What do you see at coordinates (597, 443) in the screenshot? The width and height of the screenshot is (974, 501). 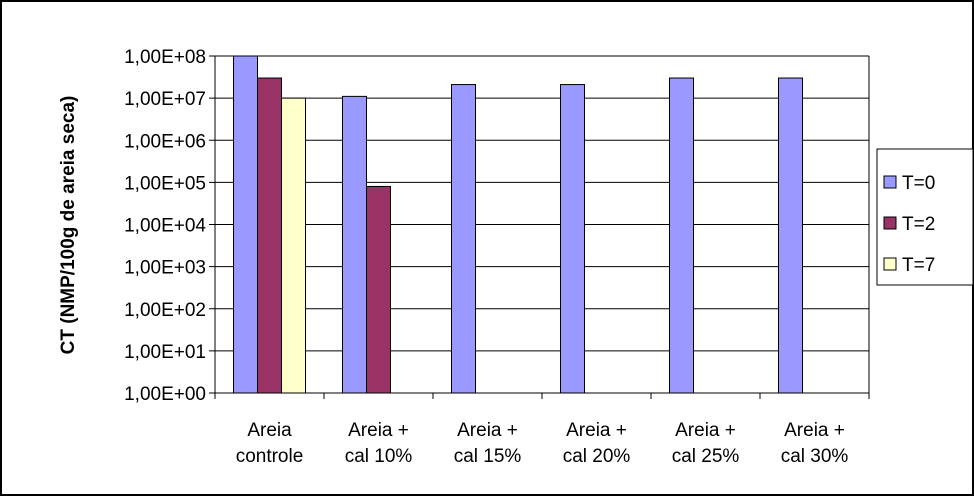 I see `category-label: Areia + cal 20%` at bounding box center [597, 443].